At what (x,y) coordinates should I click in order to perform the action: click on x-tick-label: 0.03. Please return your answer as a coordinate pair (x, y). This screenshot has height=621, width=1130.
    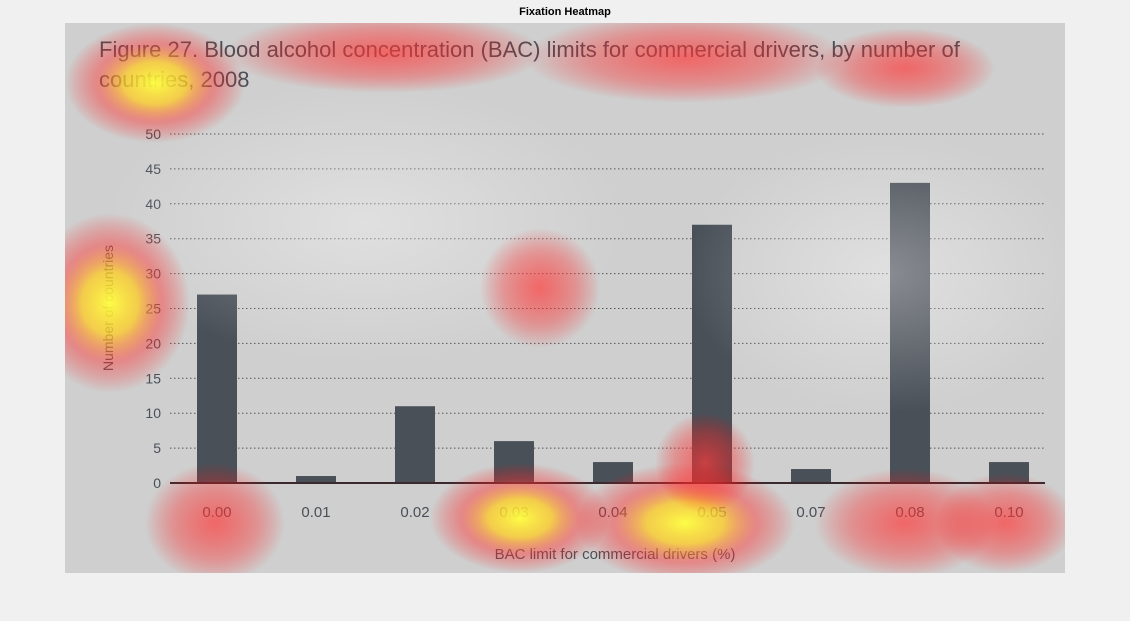
    Looking at the image, I should click on (513, 512).